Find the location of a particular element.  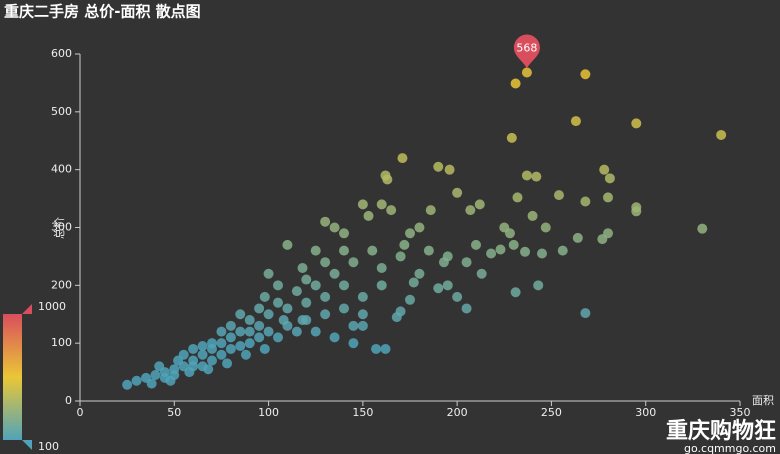

x-axis-label: 面积 is located at coordinates (763, 400).